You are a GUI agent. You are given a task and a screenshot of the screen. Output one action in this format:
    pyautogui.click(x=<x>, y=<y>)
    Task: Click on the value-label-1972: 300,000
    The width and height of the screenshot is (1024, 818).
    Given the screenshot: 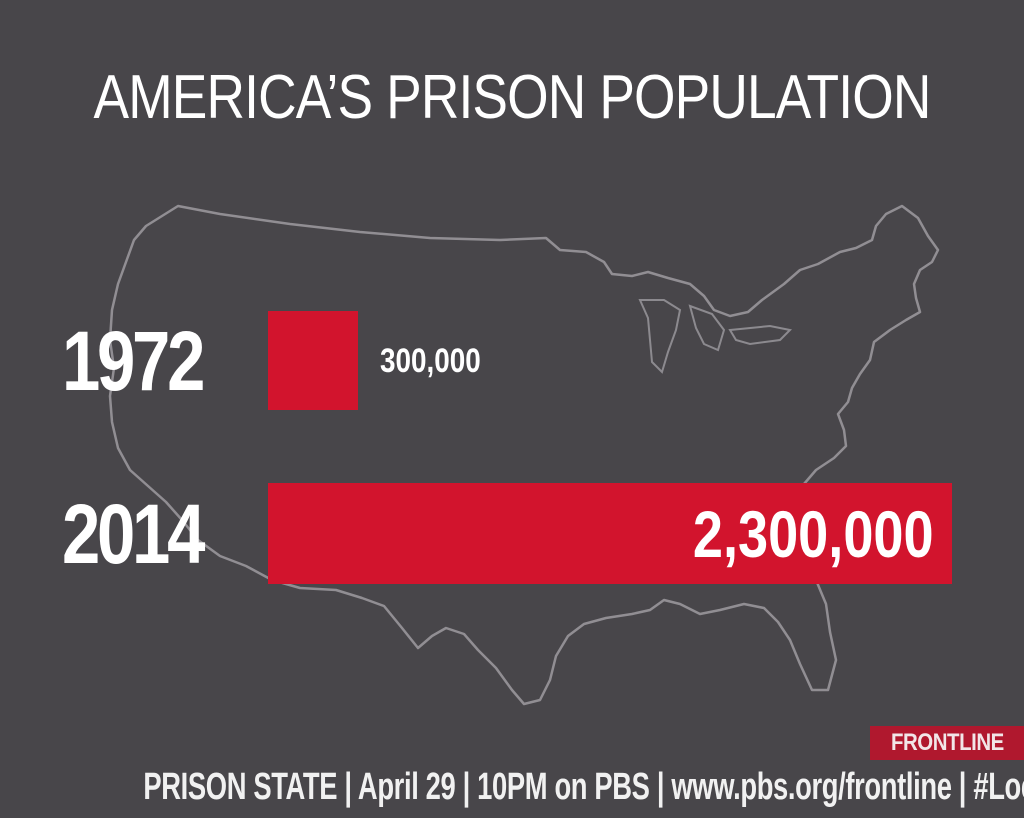 What is the action you would take?
    pyautogui.click(x=430, y=360)
    